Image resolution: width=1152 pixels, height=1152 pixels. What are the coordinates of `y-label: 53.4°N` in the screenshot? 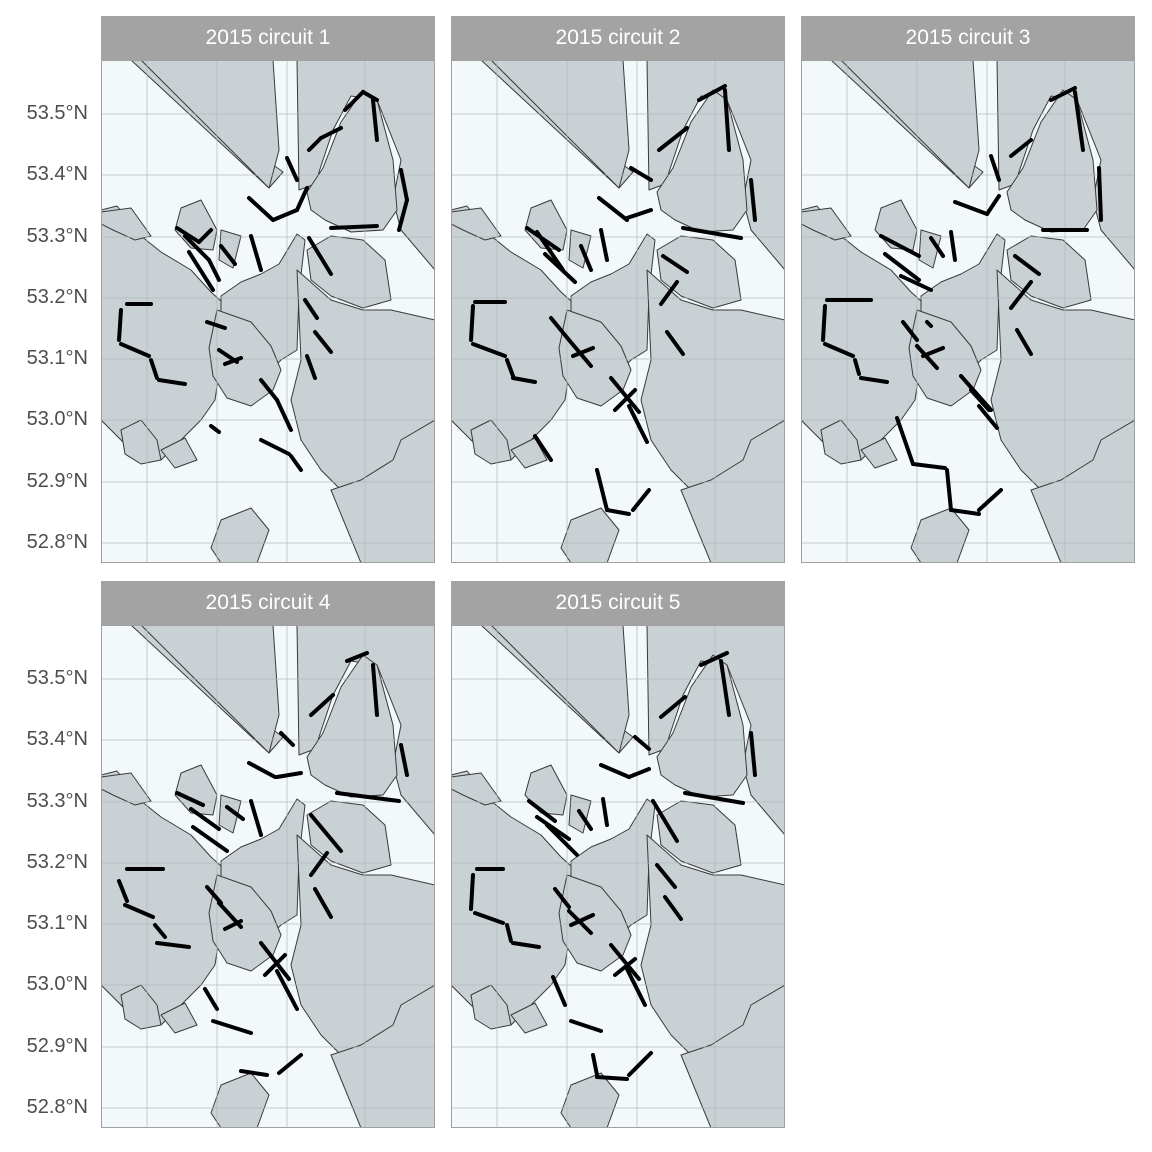 It's located at (57, 174).